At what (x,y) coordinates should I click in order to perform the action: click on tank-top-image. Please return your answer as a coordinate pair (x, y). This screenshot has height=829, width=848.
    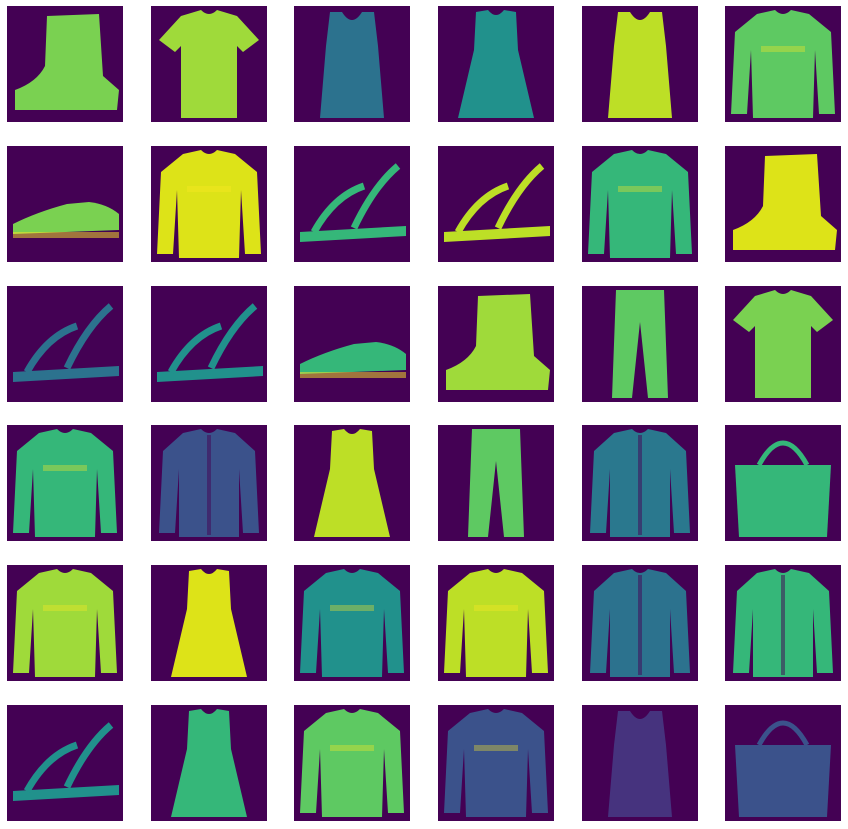
    Looking at the image, I should click on (352, 65).